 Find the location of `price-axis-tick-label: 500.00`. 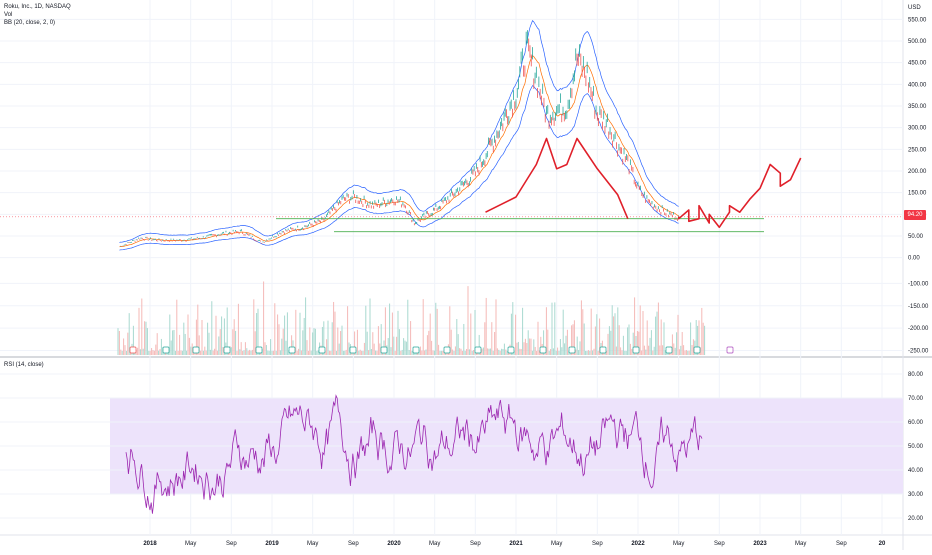

price-axis-tick-label: 500.00 is located at coordinates (917, 42).